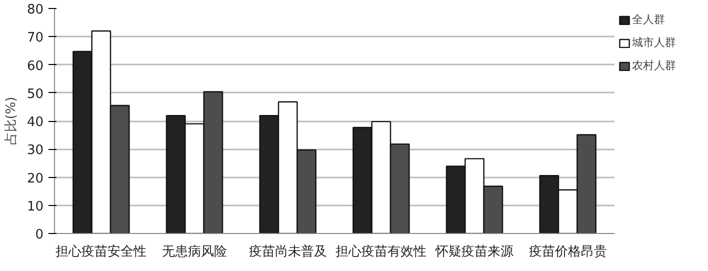 This screenshot has height=271, width=708. What do you see at coordinates (35, 206) in the screenshot?
I see `y-tick-label: 10` at bounding box center [35, 206].